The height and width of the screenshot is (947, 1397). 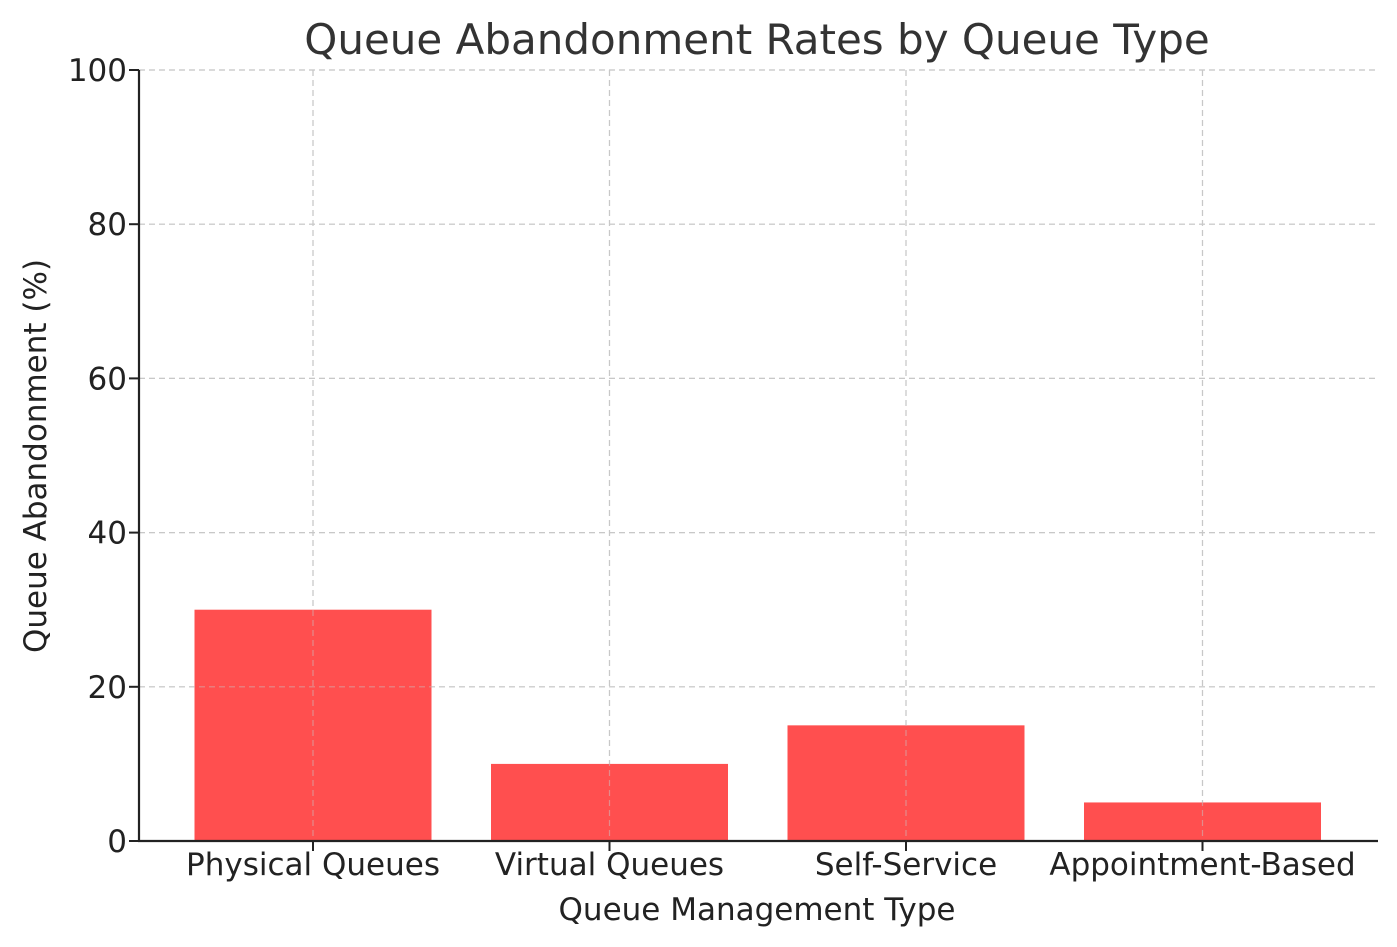 I want to click on x-tick-label: Self-Service, so click(x=906, y=865).